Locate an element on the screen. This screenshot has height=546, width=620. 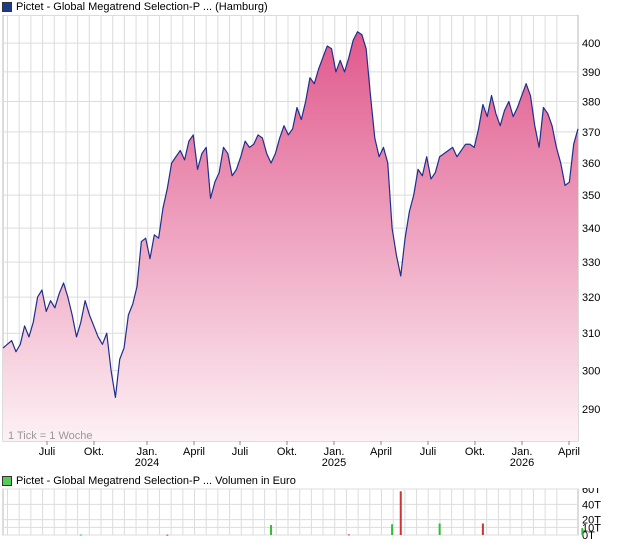
y-tick-label: 360 is located at coordinates (591, 164).